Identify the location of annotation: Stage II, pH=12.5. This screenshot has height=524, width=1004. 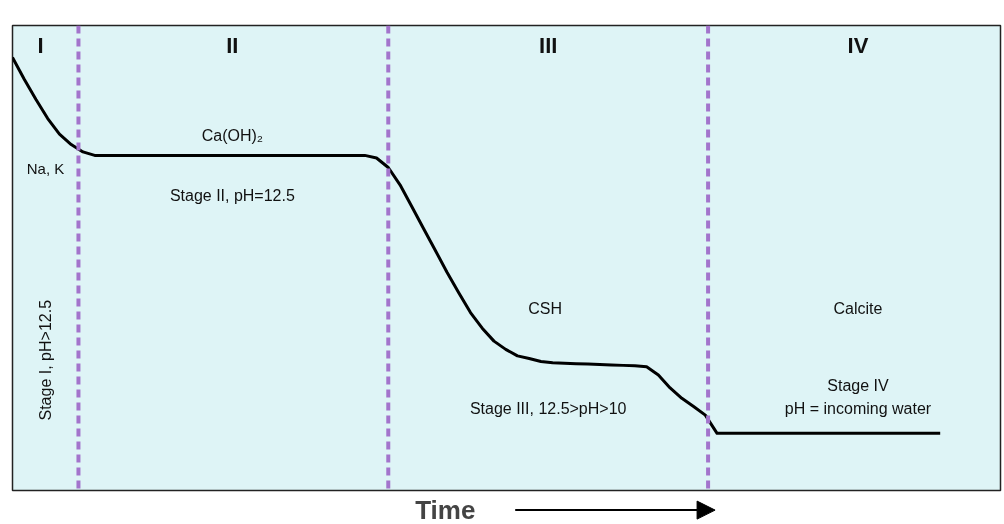
(232, 196).